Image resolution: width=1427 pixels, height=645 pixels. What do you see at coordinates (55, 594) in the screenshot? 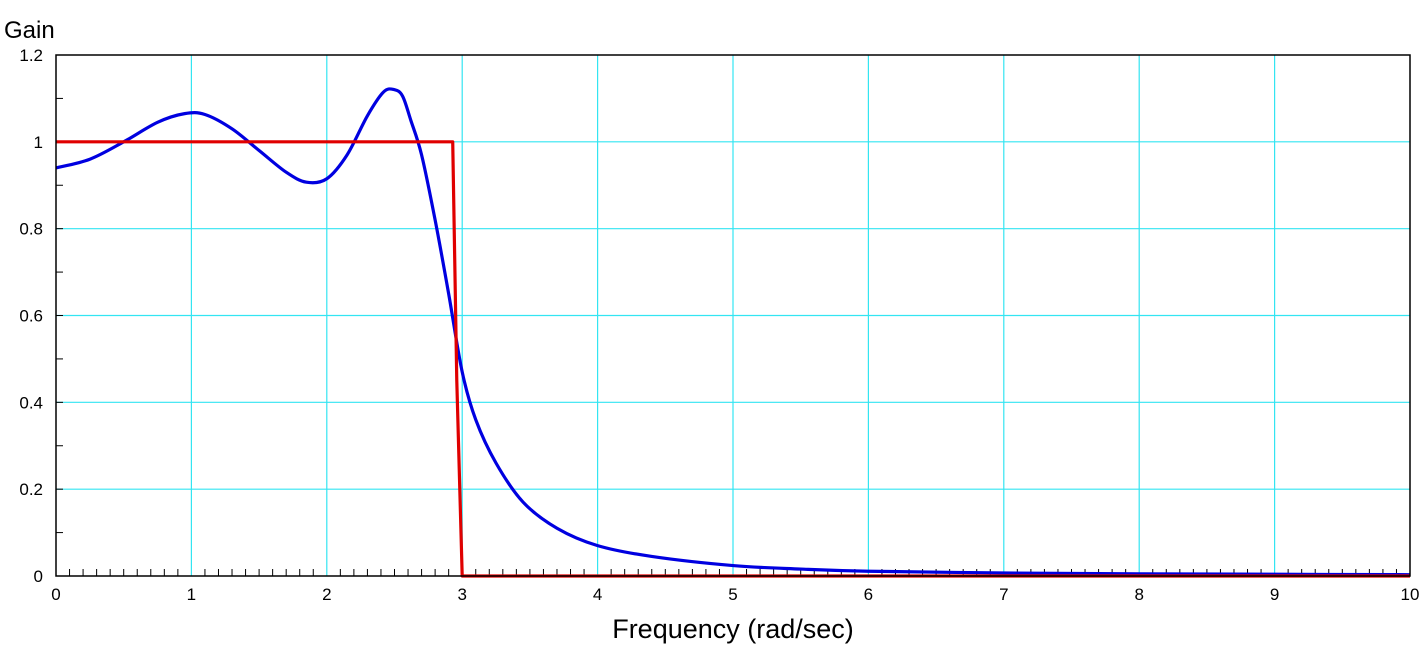
I see `x-tick-label-0: 0` at bounding box center [55, 594].